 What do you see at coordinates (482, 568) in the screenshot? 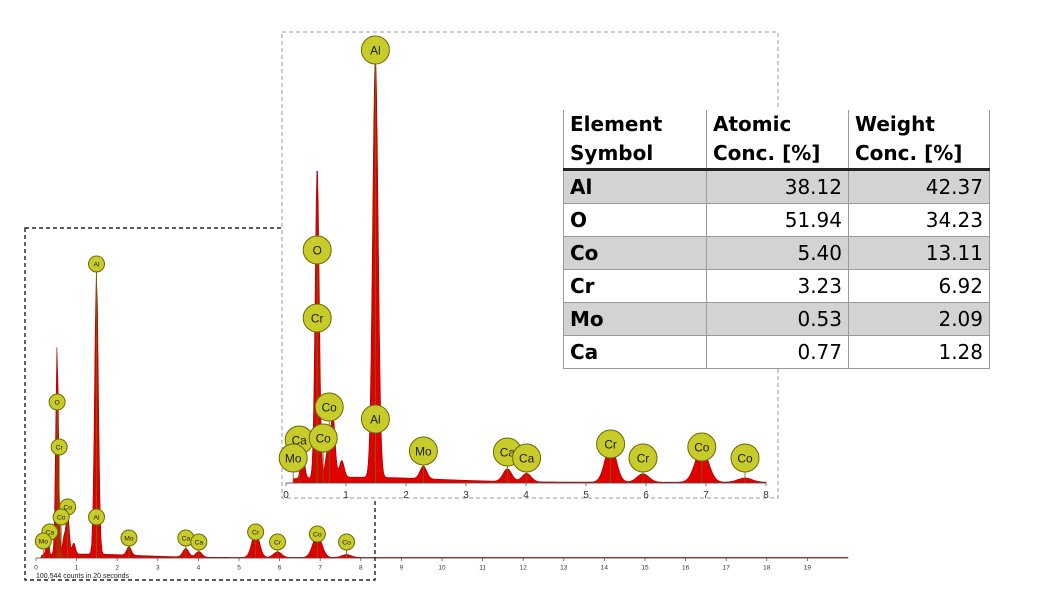
I see `x-tick-label: 11` at bounding box center [482, 568].